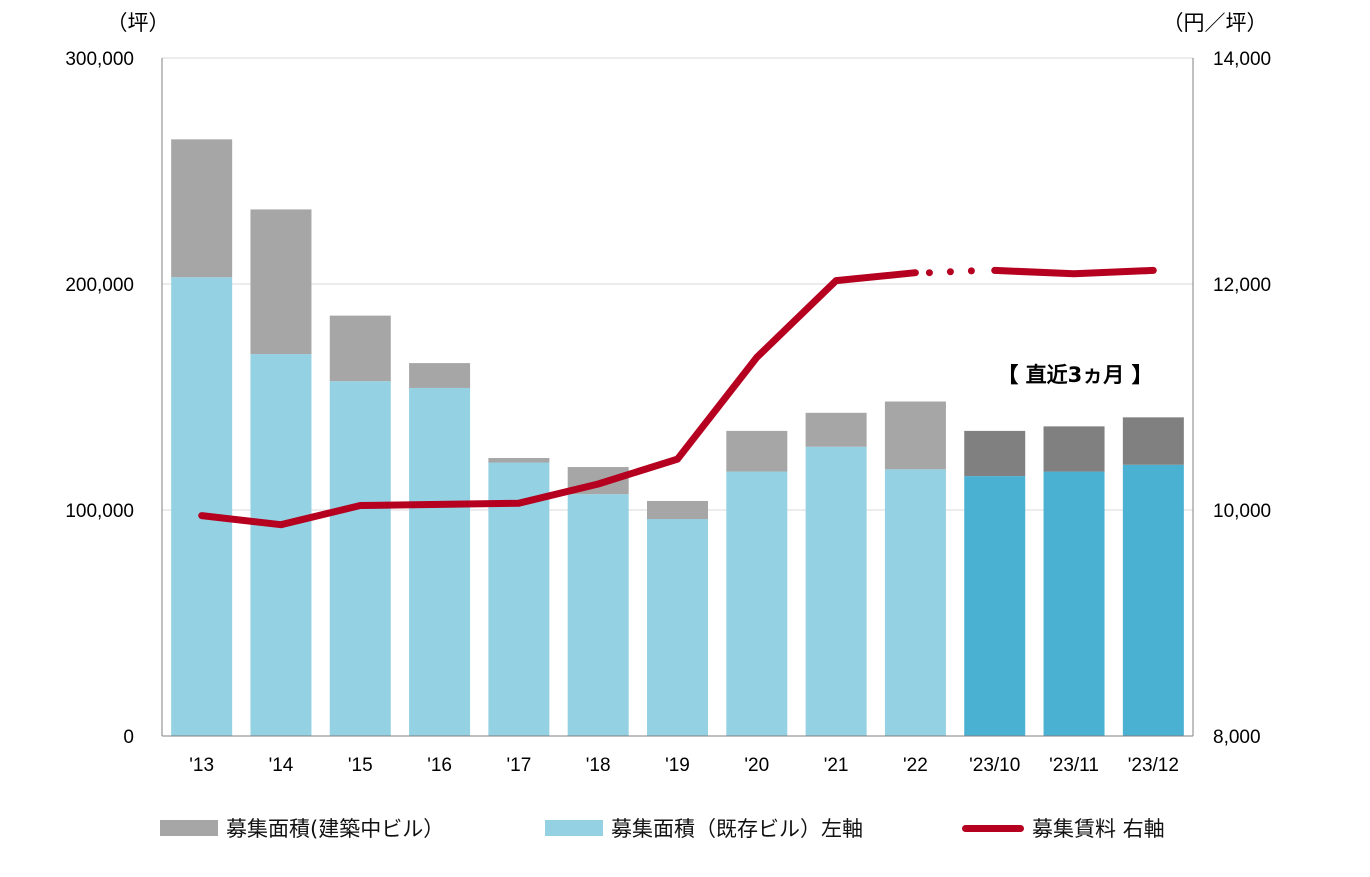 This screenshot has width=1370, height=877. What do you see at coordinates (201, 765) in the screenshot?
I see `x-tick-label: '13` at bounding box center [201, 765].